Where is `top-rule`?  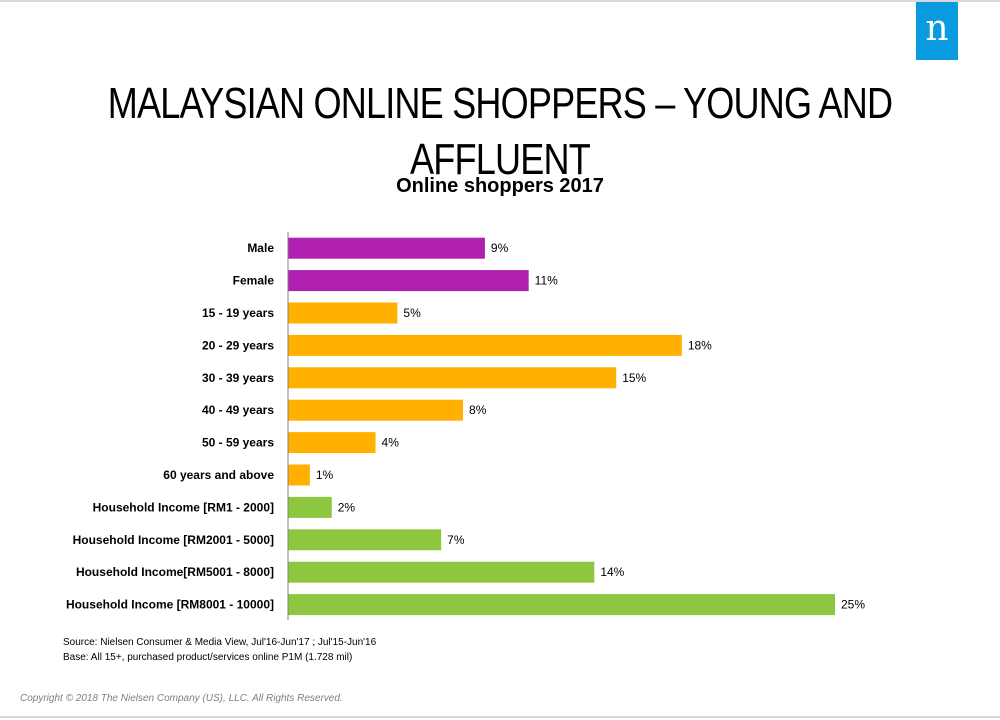
top-rule is located at coordinates (500, 1).